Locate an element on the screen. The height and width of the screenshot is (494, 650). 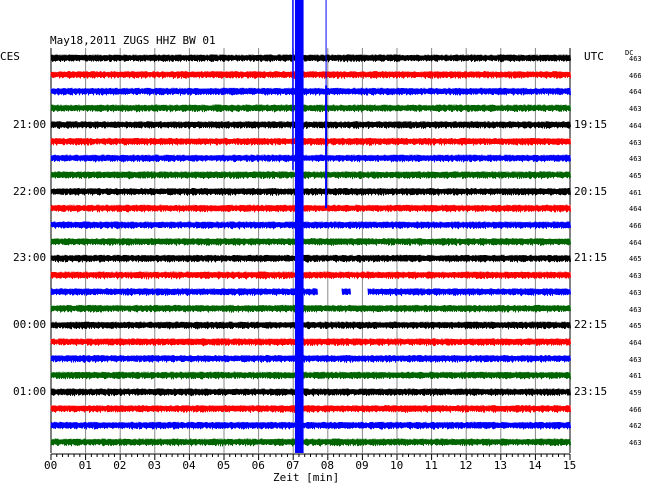
earthquake-event is located at coordinates (310, 226).